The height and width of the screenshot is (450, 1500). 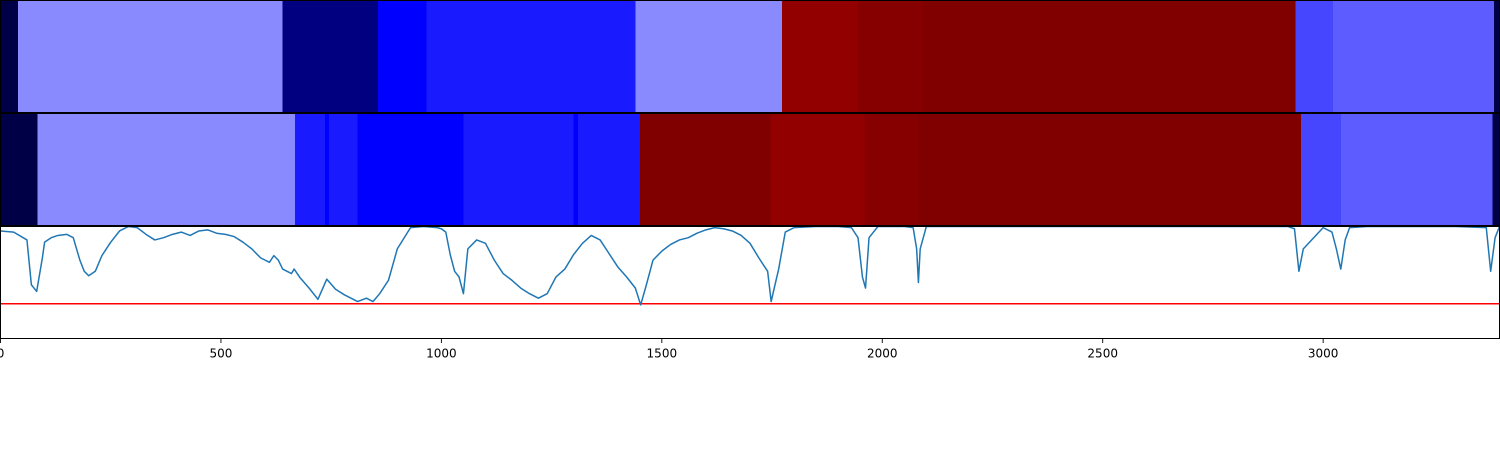 I want to click on x-tick-label-3: 1500, so click(x=662, y=354).